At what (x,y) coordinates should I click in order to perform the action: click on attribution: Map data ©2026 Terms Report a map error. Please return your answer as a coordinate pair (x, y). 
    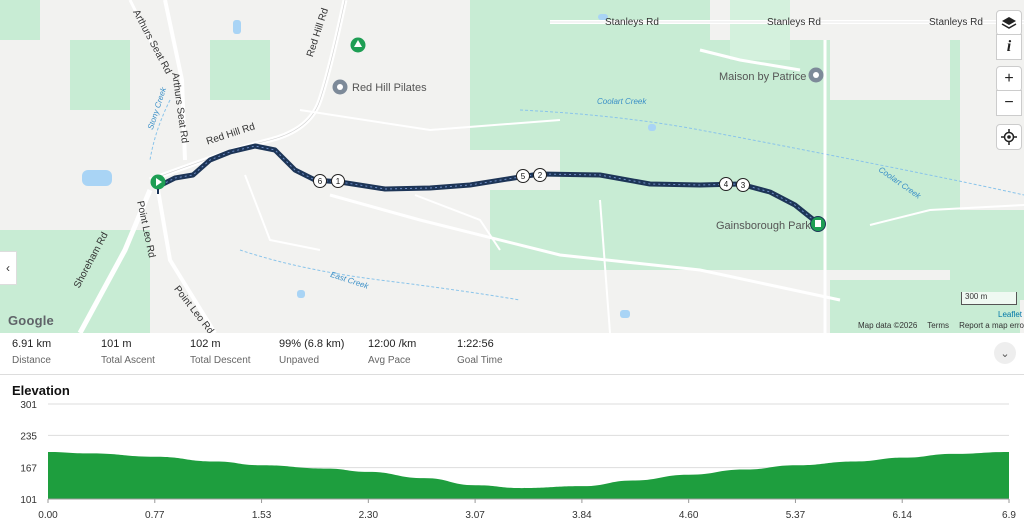
    Looking at the image, I should click on (941, 327).